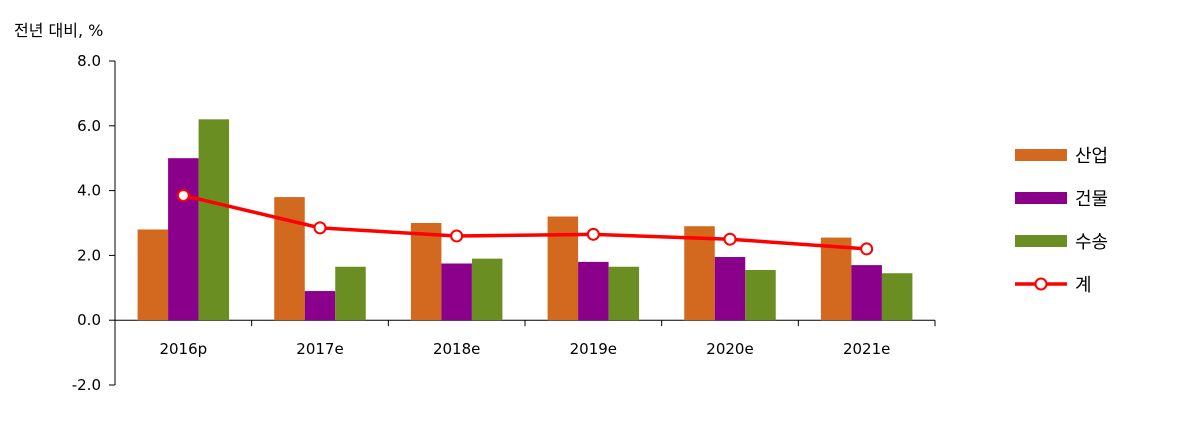  I want to click on y-tick-label: 0.0, so click(89, 320).